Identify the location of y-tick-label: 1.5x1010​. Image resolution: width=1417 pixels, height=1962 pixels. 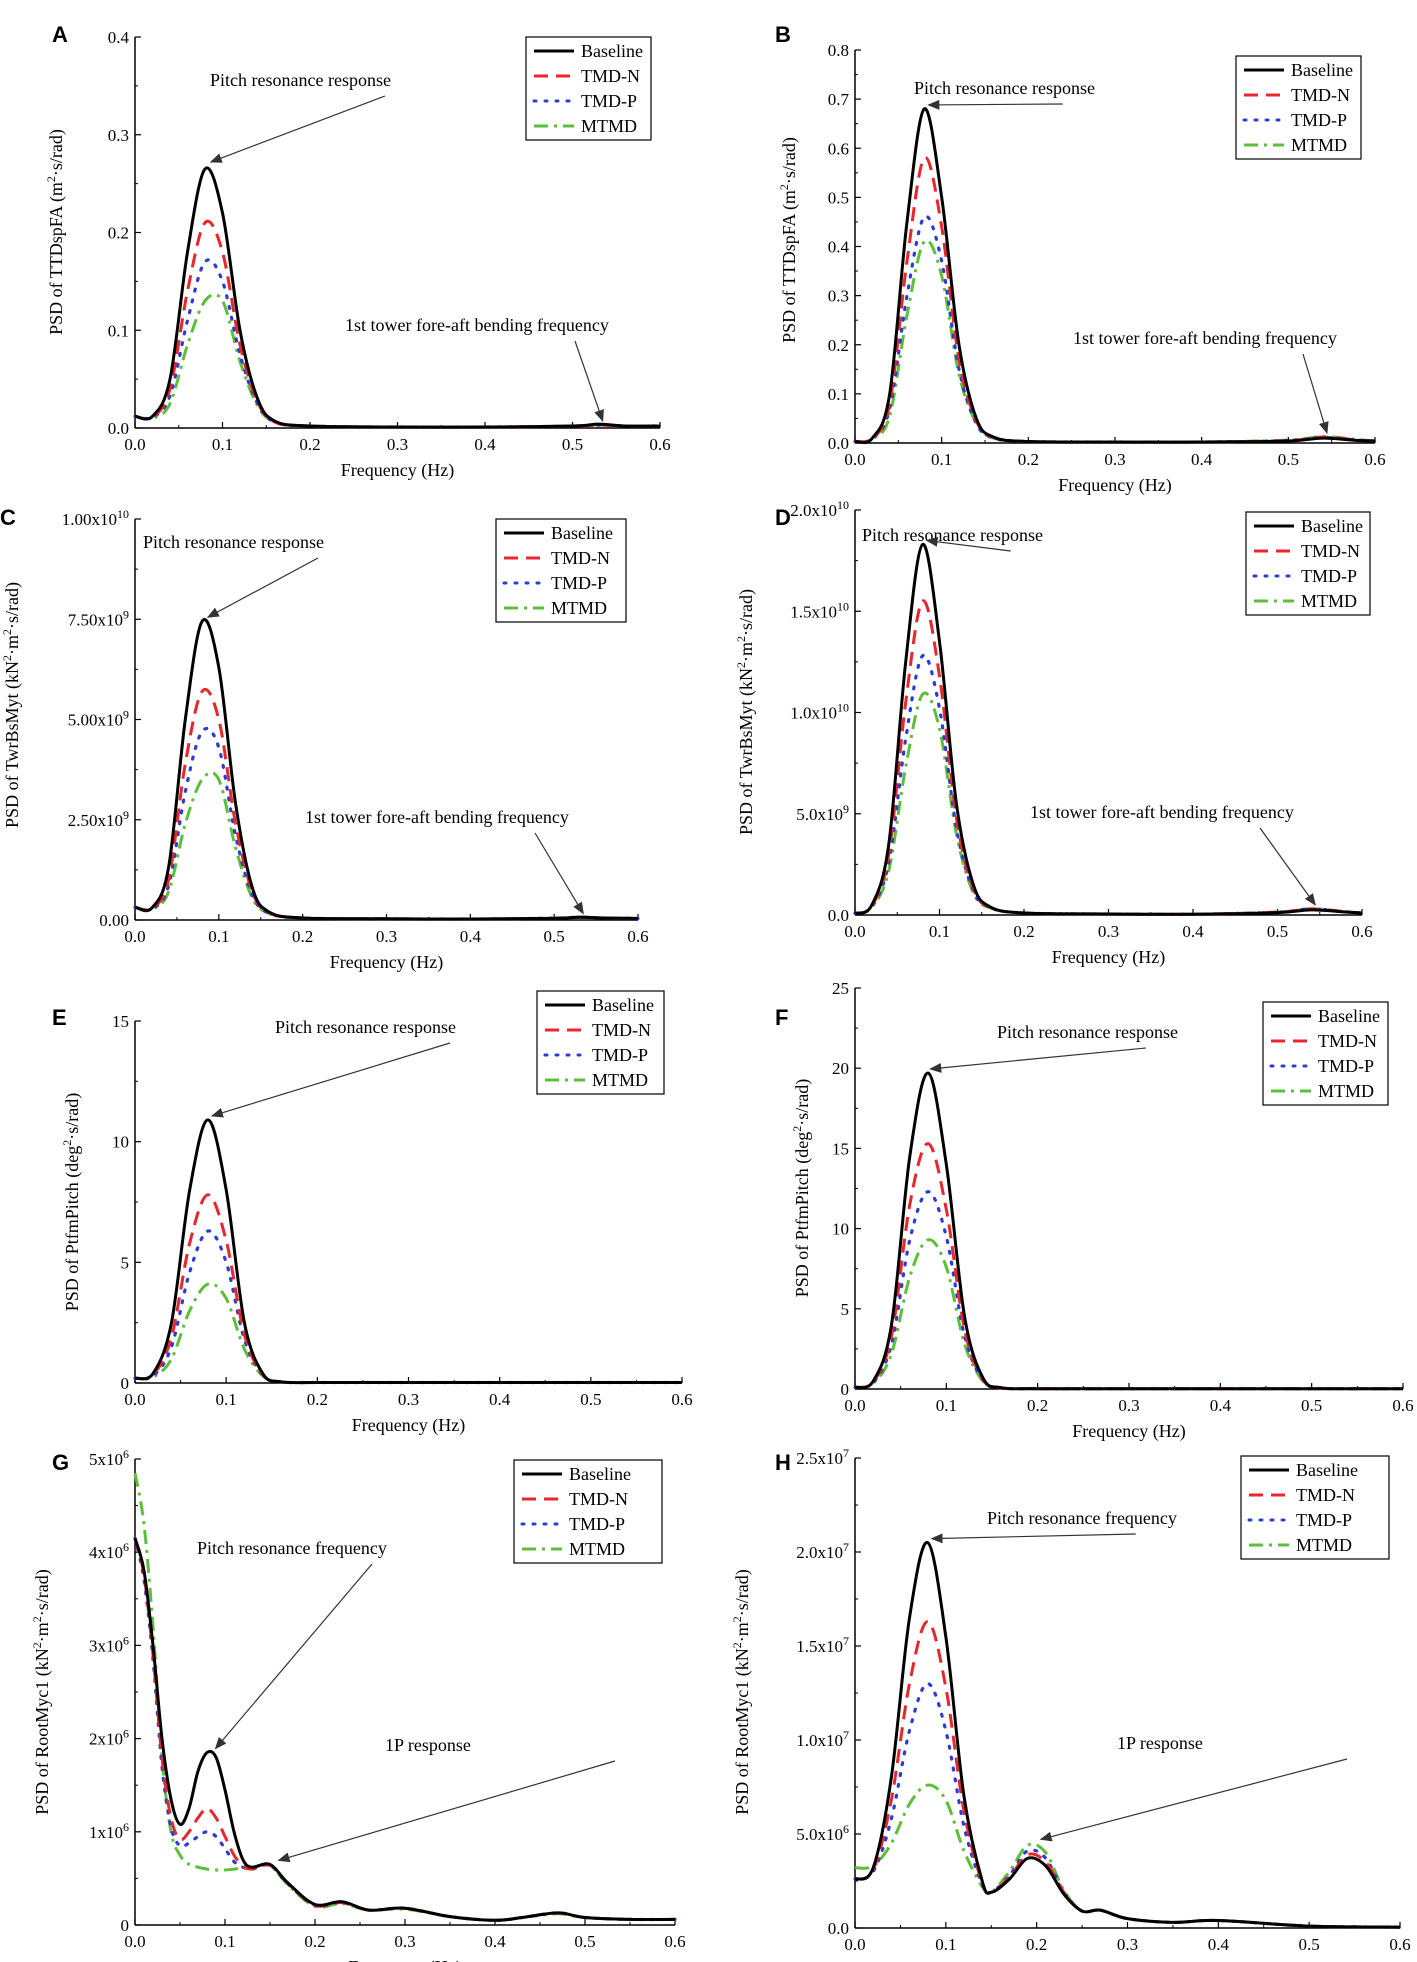
(819, 610).